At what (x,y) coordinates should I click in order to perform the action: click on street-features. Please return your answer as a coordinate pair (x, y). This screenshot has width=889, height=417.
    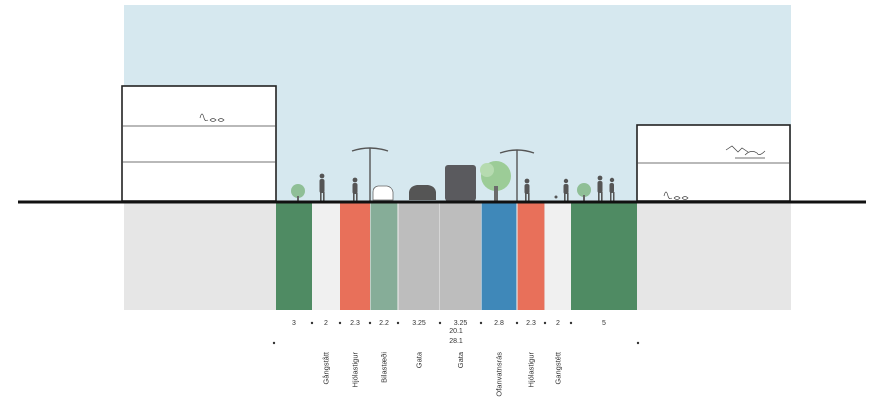
    Looking at the image, I should click on (453, 174).